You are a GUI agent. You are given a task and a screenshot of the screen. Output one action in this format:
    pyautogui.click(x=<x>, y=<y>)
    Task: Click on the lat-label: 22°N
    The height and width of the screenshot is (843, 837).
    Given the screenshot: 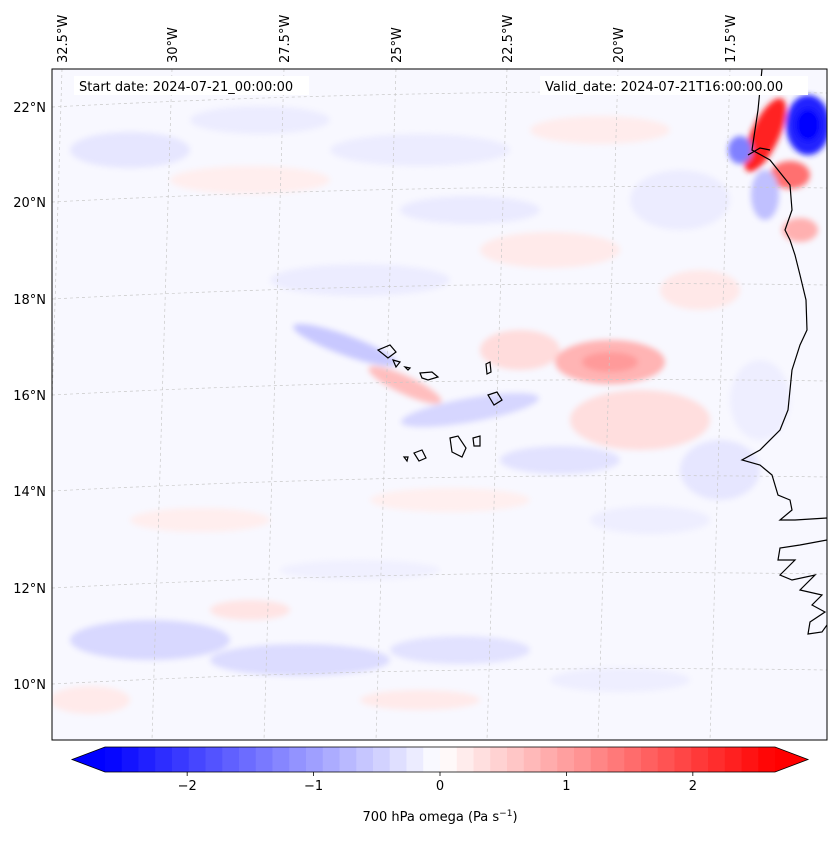 What is the action you would take?
    pyautogui.click(x=29, y=108)
    